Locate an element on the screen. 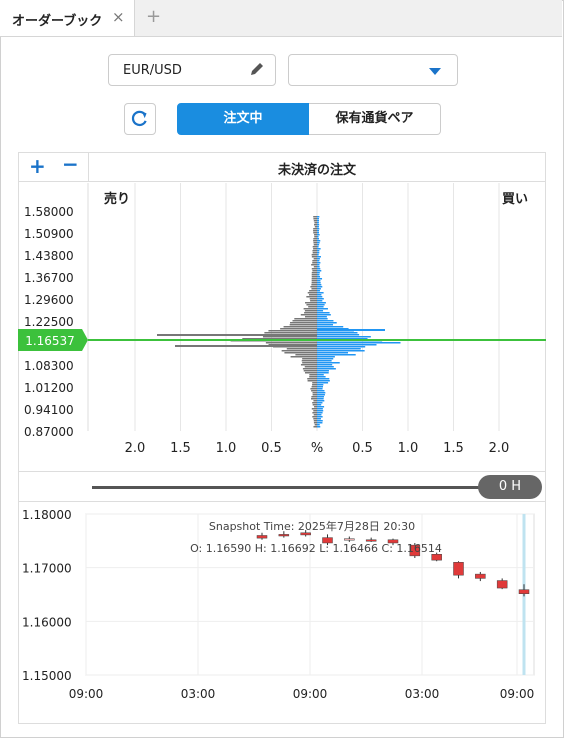  tab-open-positions: 保有通貨ペア is located at coordinates (375, 119).